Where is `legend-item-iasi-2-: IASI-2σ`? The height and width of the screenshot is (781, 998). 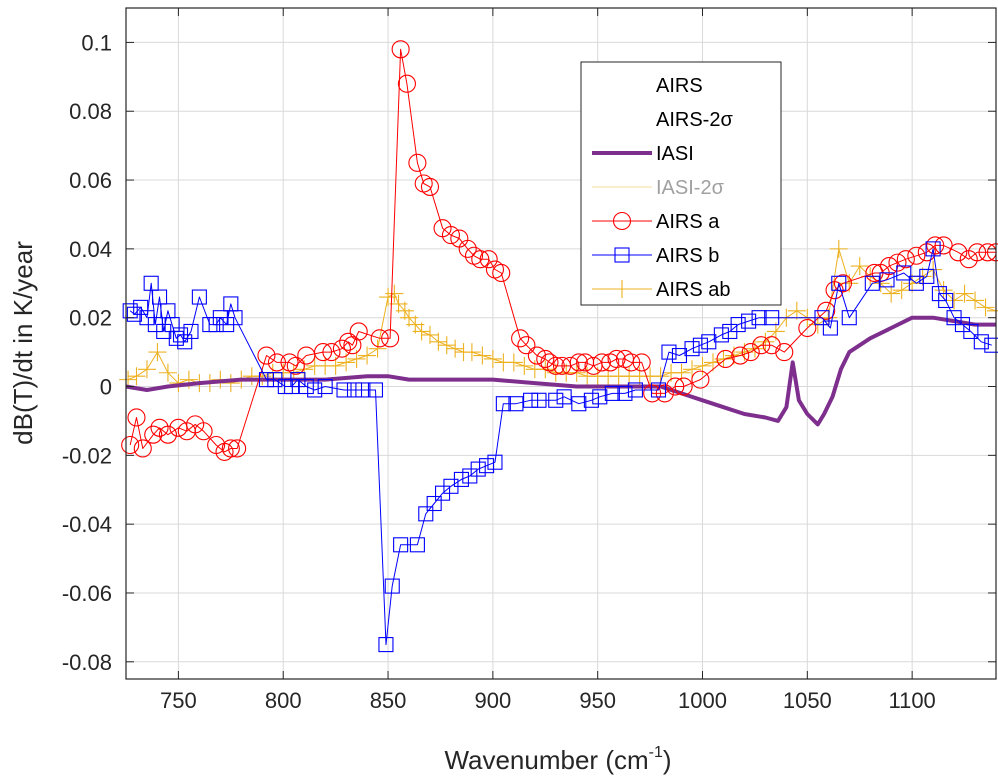
legend-item-iasi-2-: IASI-2σ is located at coordinates (658, 188).